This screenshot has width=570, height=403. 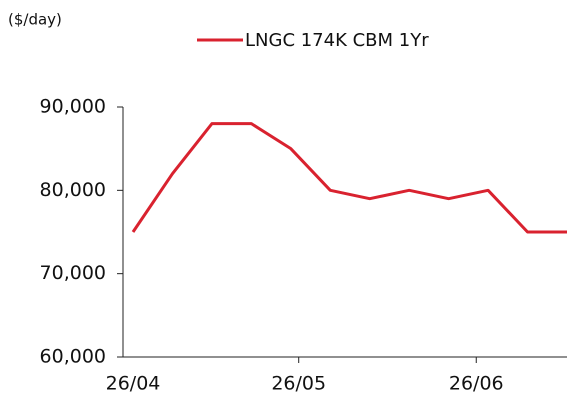 I want to click on x-tick-label: 26/05, so click(x=298, y=384).